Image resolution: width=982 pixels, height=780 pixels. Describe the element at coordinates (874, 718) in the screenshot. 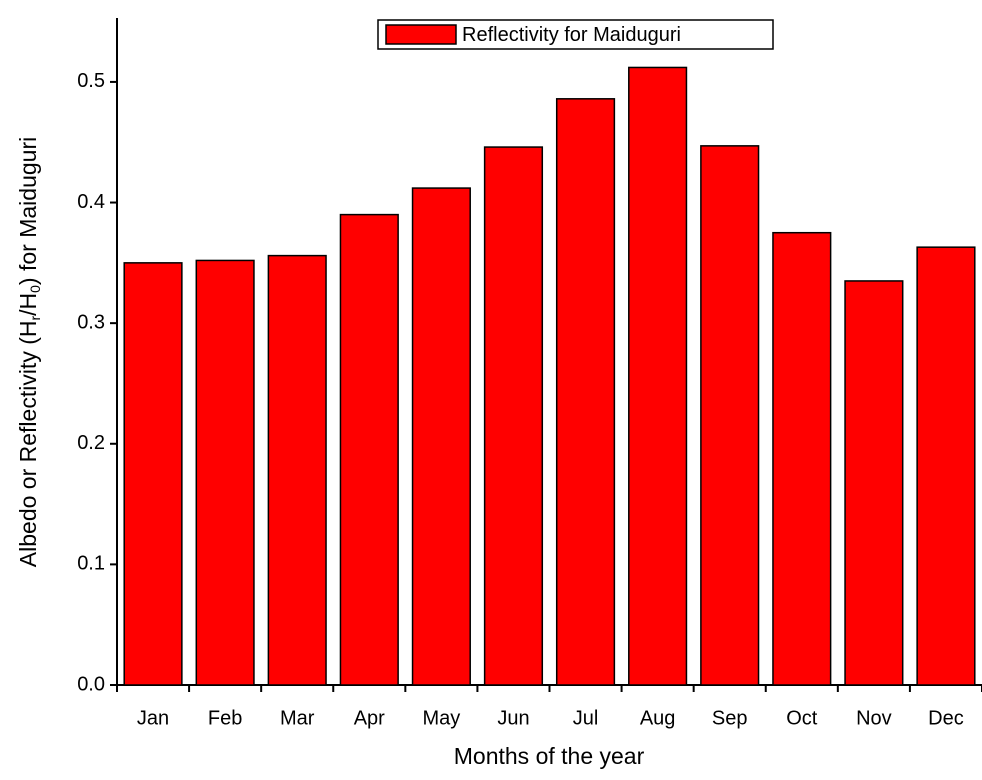

I see `x-tick-label: Nov` at that location.